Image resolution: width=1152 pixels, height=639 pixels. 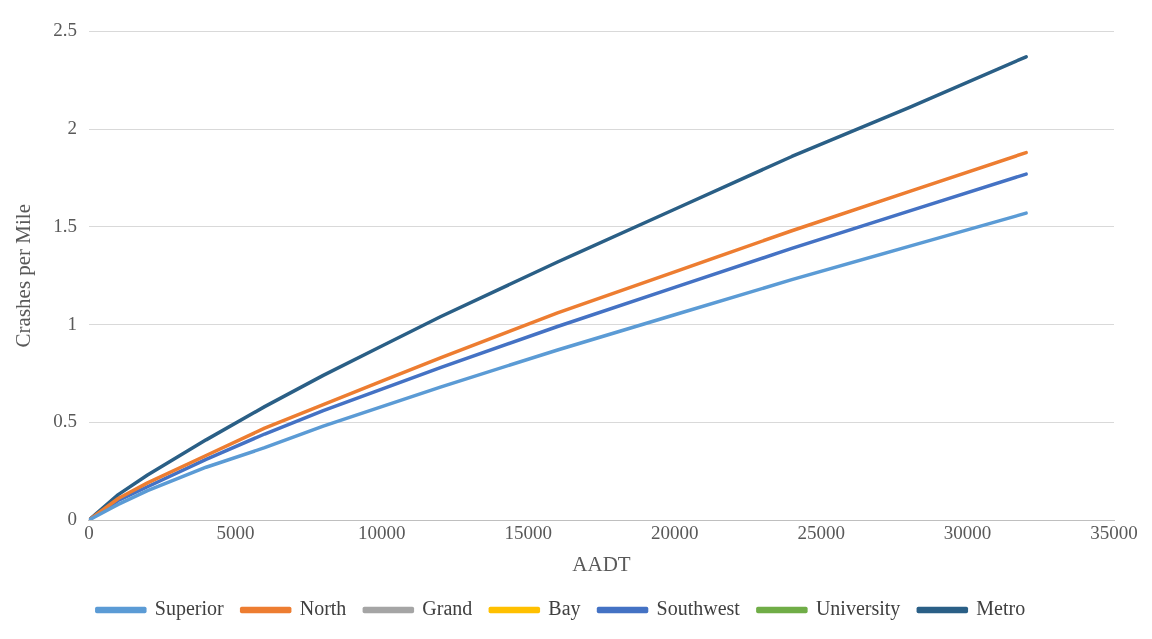 I want to click on legend-label: Southwest, so click(x=698, y=608).